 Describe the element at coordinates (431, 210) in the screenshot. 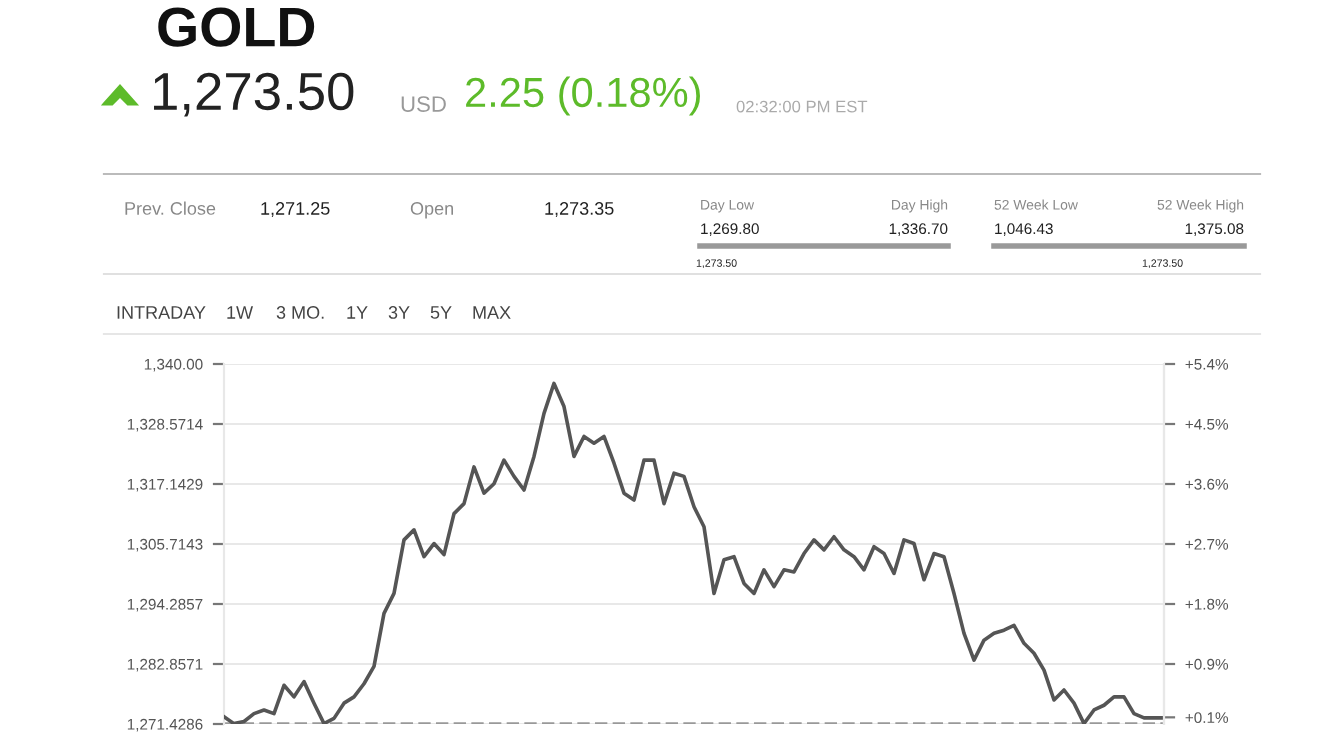

I see `text: Open` at that location.